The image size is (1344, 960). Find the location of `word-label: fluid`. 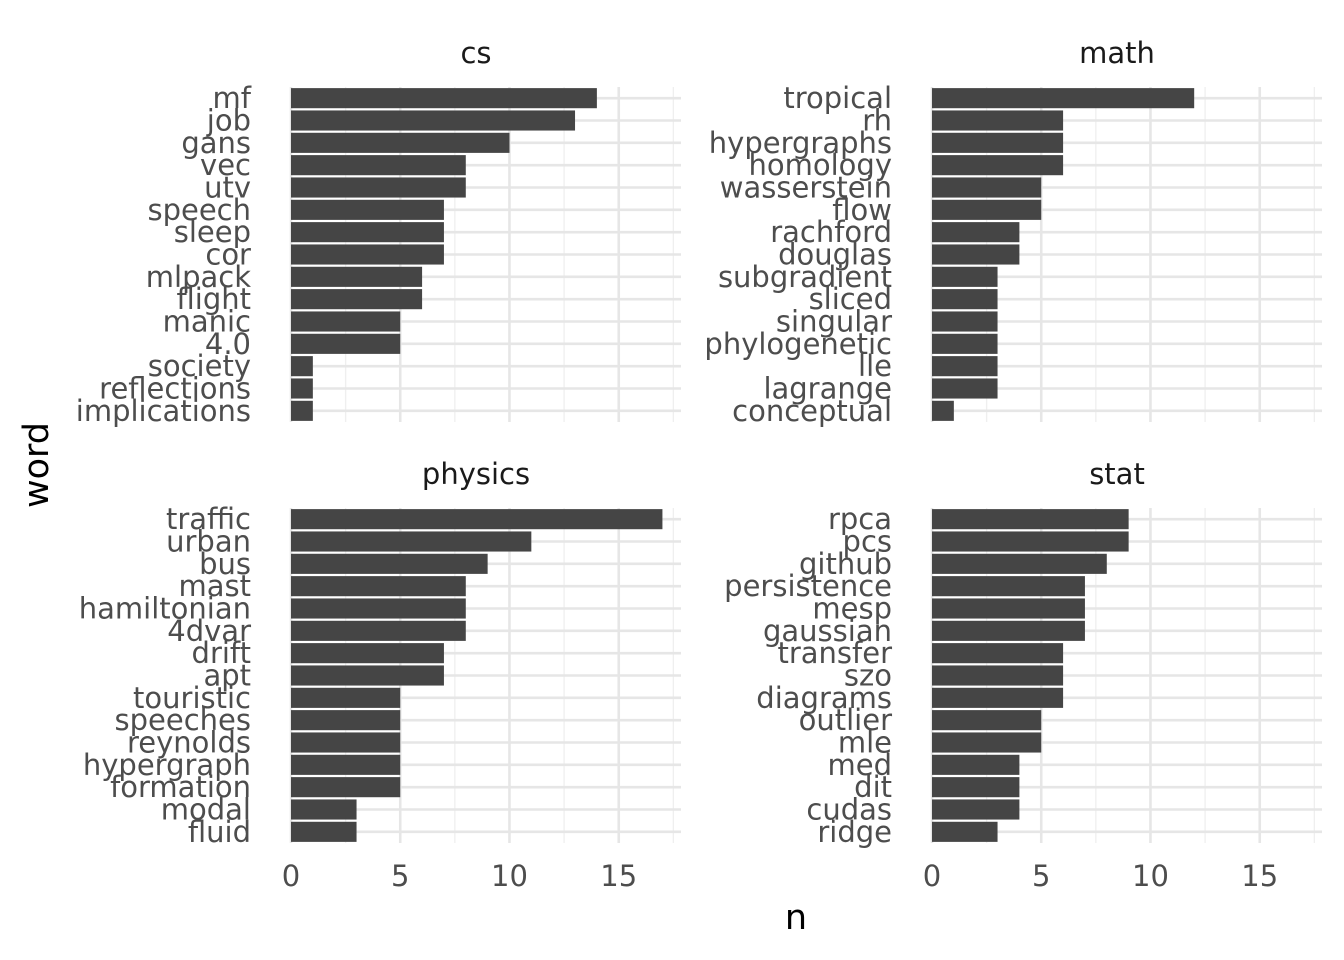

word-label: fluid is located at coordinates (219, 832).